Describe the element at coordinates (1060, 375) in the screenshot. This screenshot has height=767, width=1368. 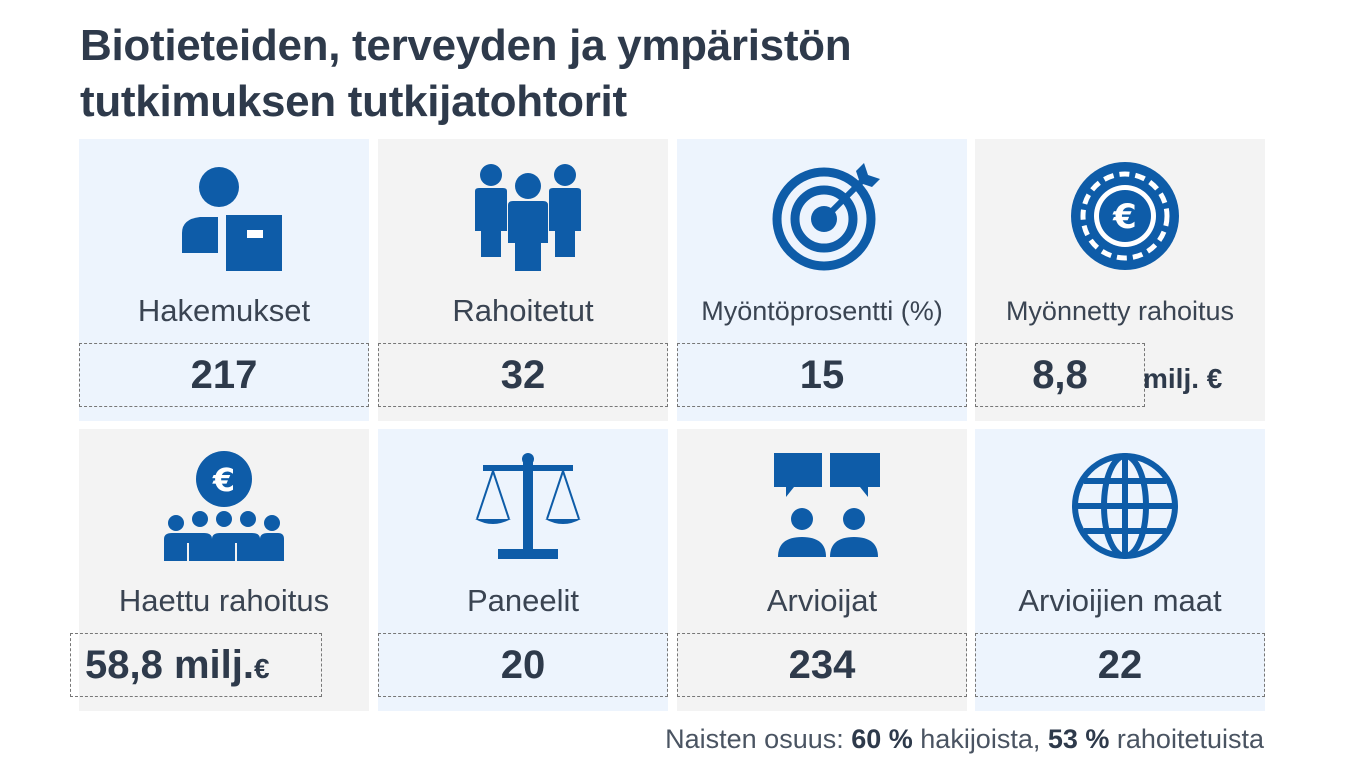
I see `card-value: 8,8` at that location.